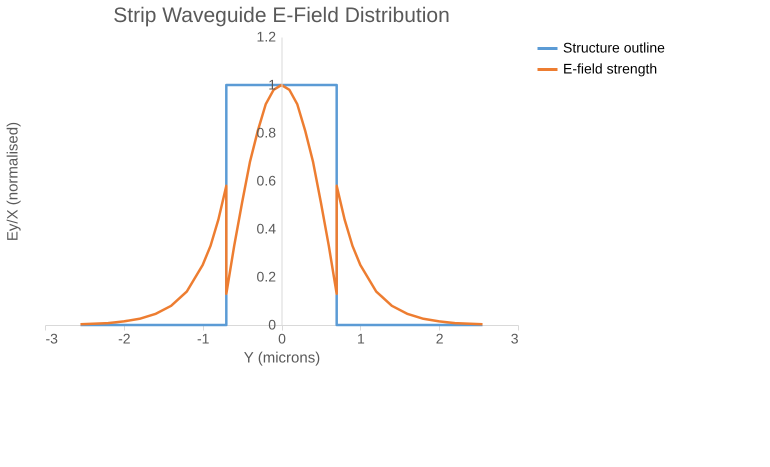  Describe the element at coordinates (266, 180) in the screenshot. I see `y-tick-label: 0.6` at that location.